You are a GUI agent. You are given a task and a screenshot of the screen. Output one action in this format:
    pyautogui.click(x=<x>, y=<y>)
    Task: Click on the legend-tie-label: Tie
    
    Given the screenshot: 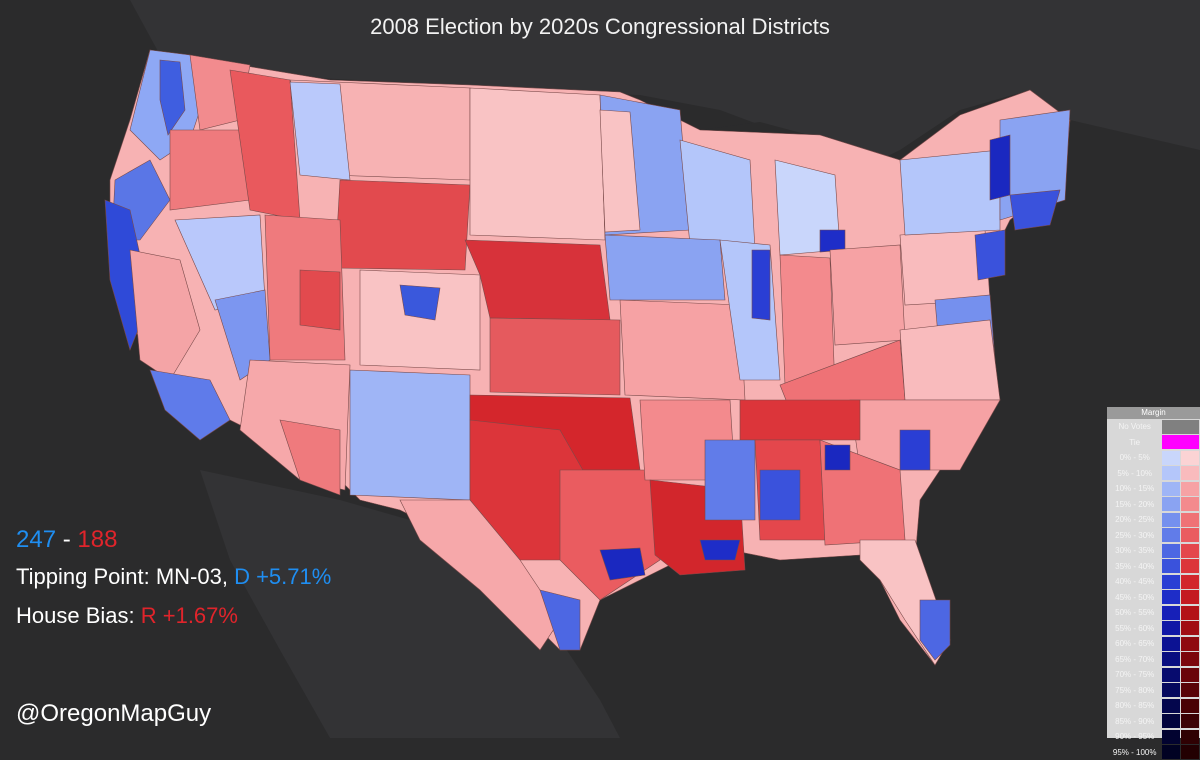 What is the action you would take?
    pyautogui.click(x=1134, y=442)
    